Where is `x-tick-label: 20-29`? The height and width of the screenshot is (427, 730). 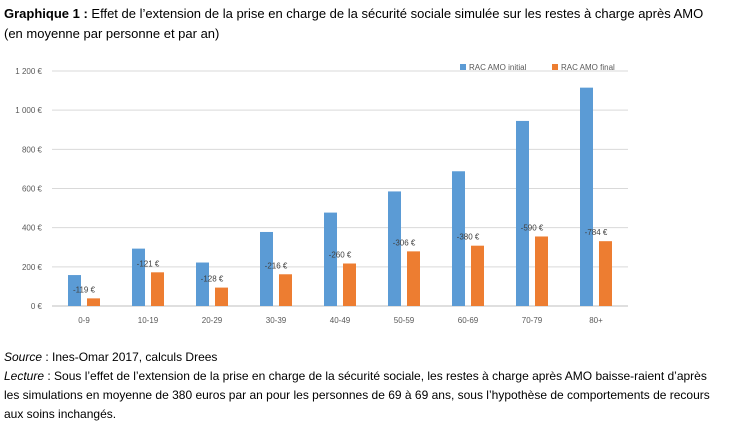
x-tick-label: 20-29 is located at coordinates (212, 320).